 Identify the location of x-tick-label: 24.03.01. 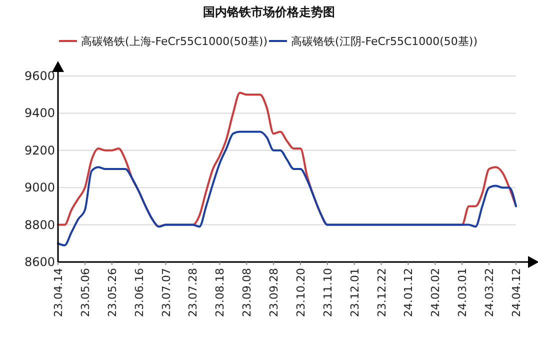
(463, 292).